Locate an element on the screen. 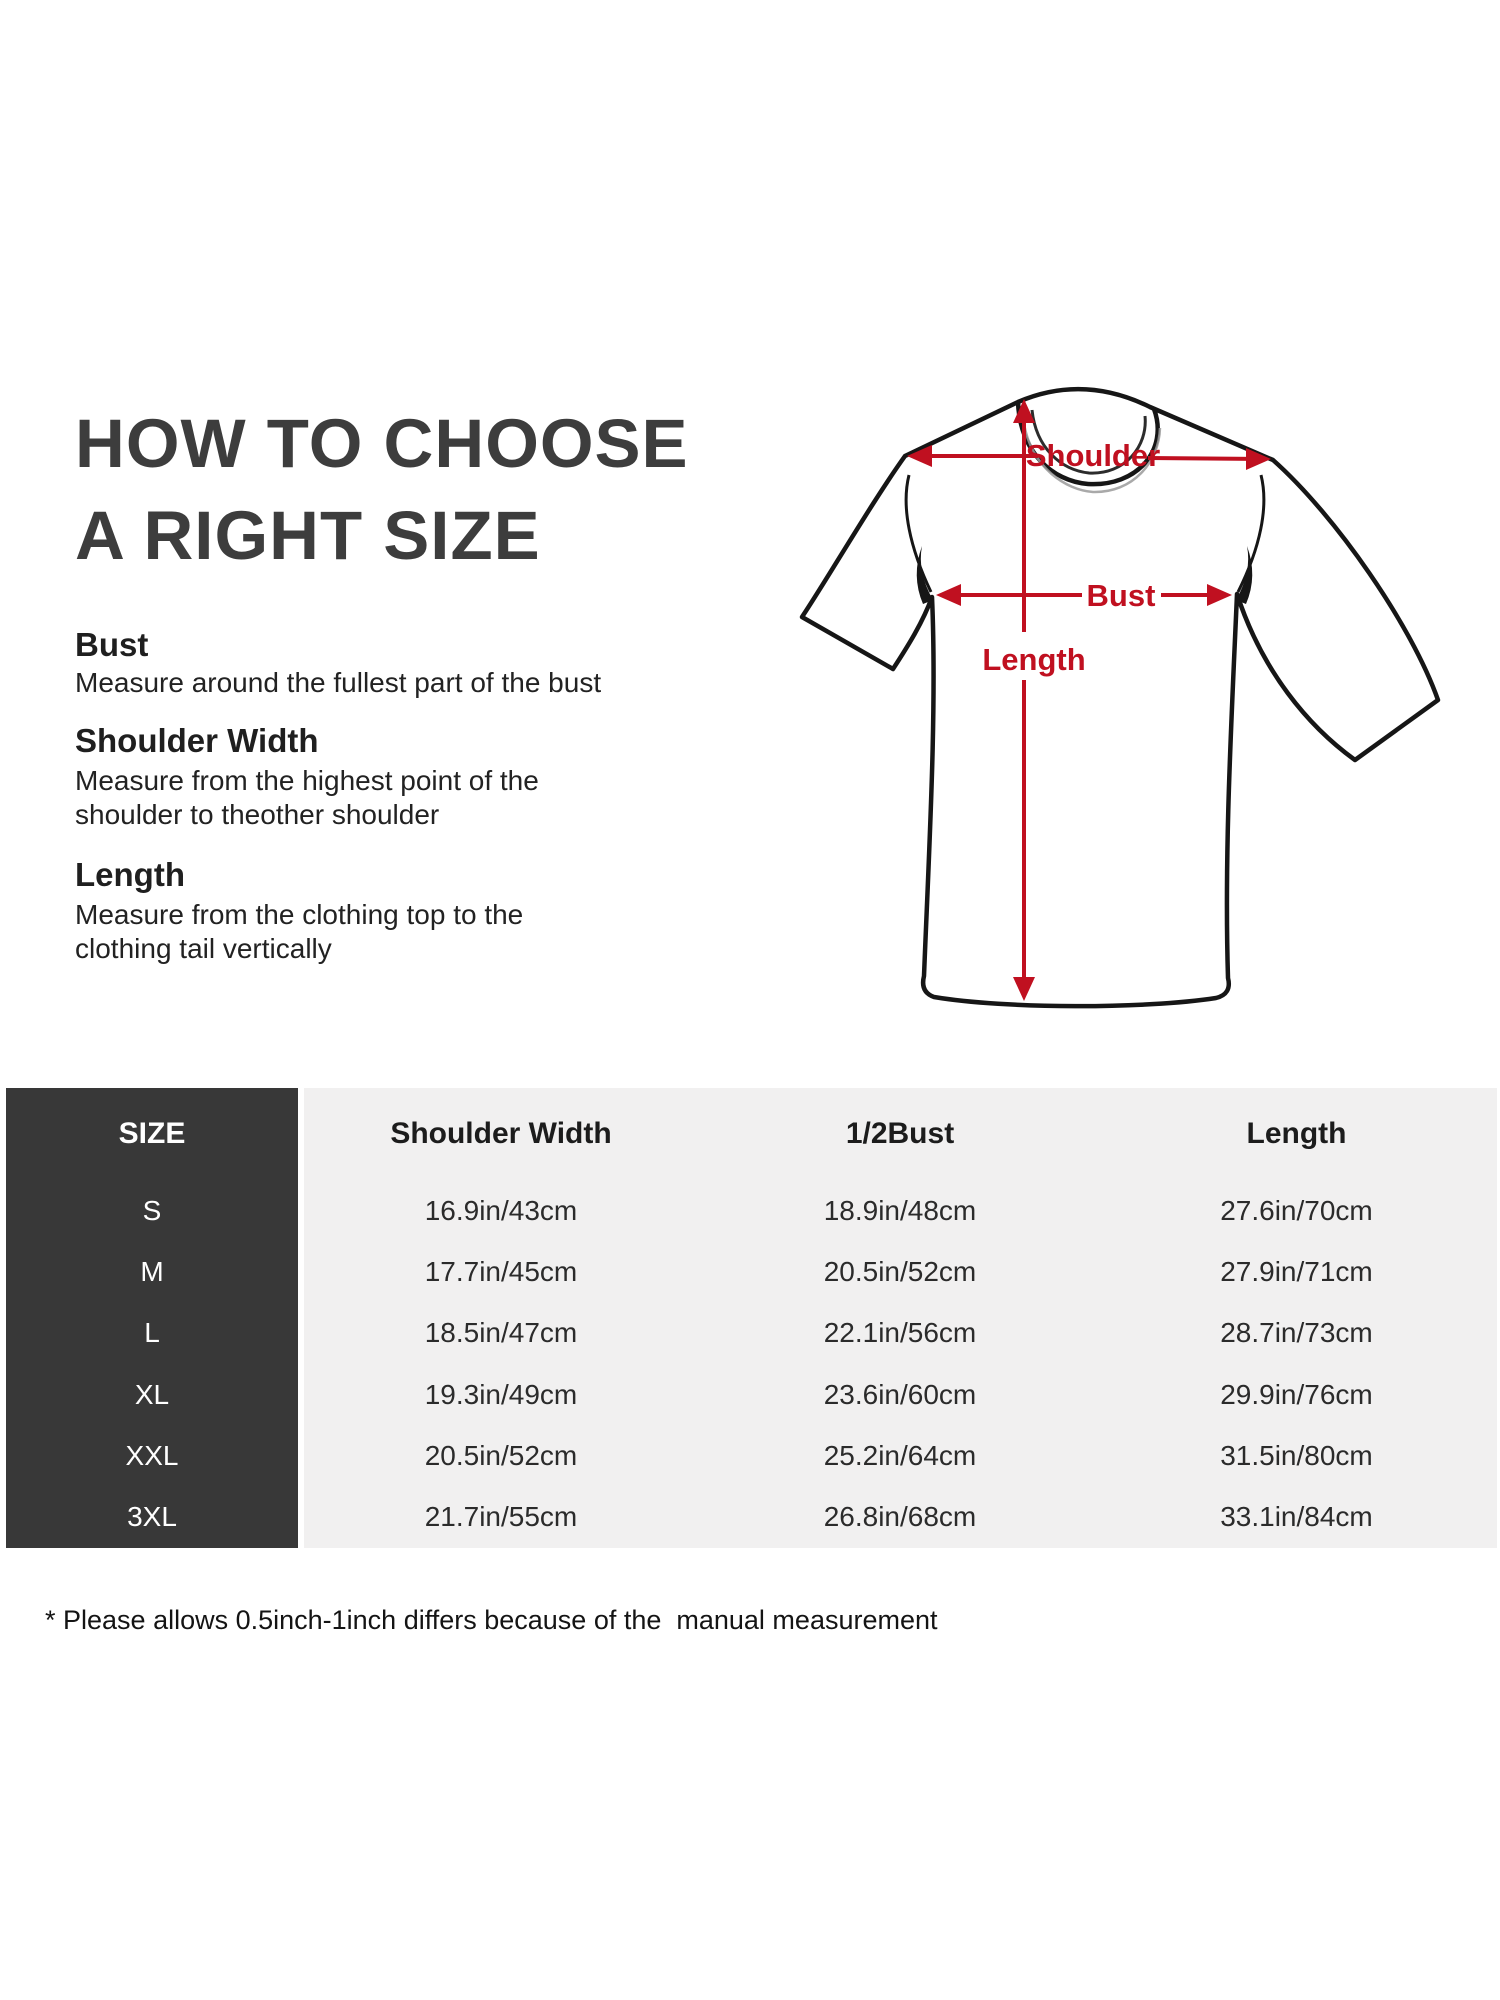 This screenshot has height=2000, width=1500. row-s-size-label: S is located at coordinates (152, 1210).